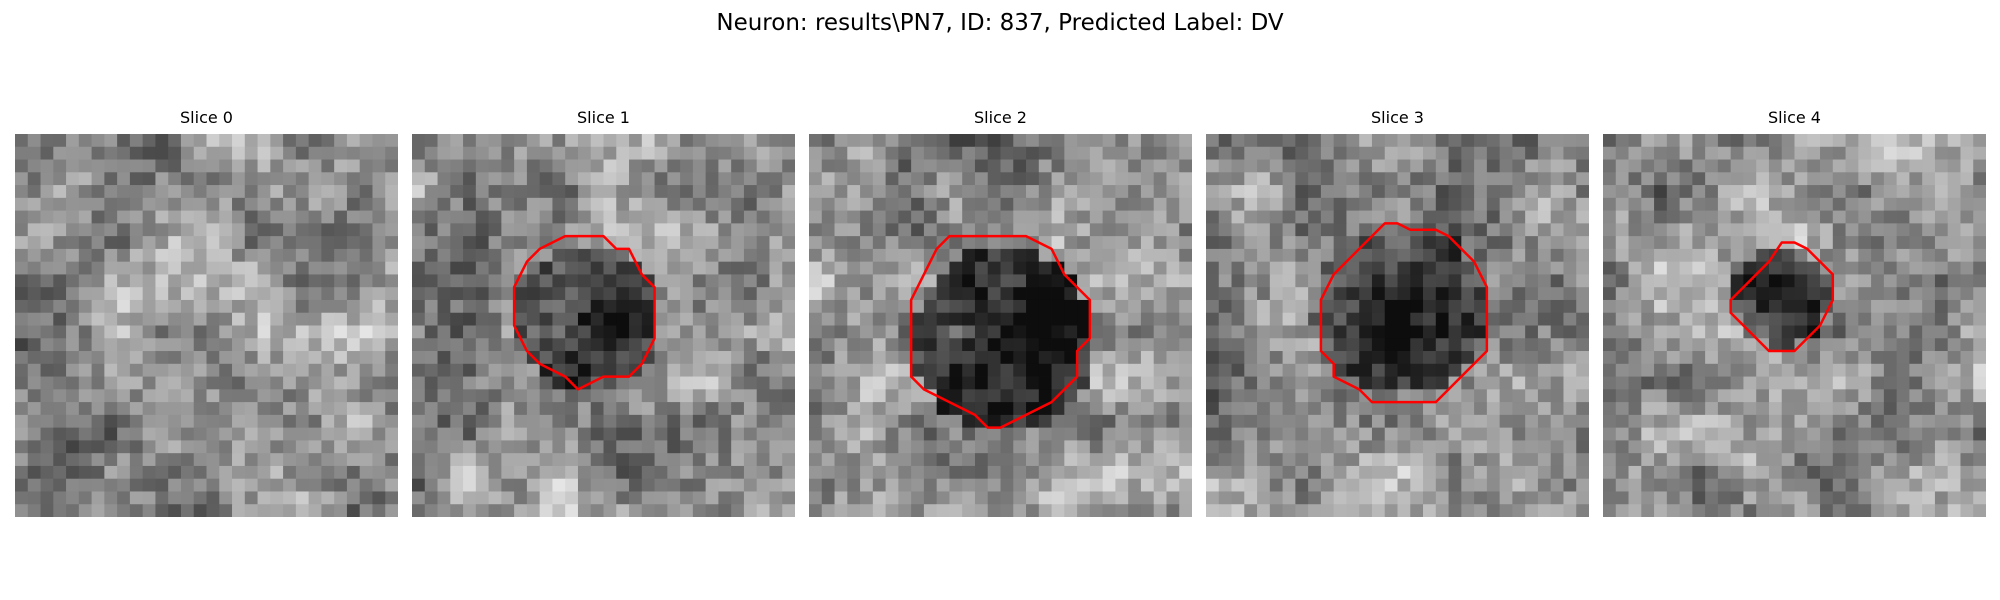 The height and width of the screenshot is (600, 2000). What do you see at coordinates (1794, 117) in the screenshot?
I see `slice-title: Slice 4` at bounding box center [1794, 117].